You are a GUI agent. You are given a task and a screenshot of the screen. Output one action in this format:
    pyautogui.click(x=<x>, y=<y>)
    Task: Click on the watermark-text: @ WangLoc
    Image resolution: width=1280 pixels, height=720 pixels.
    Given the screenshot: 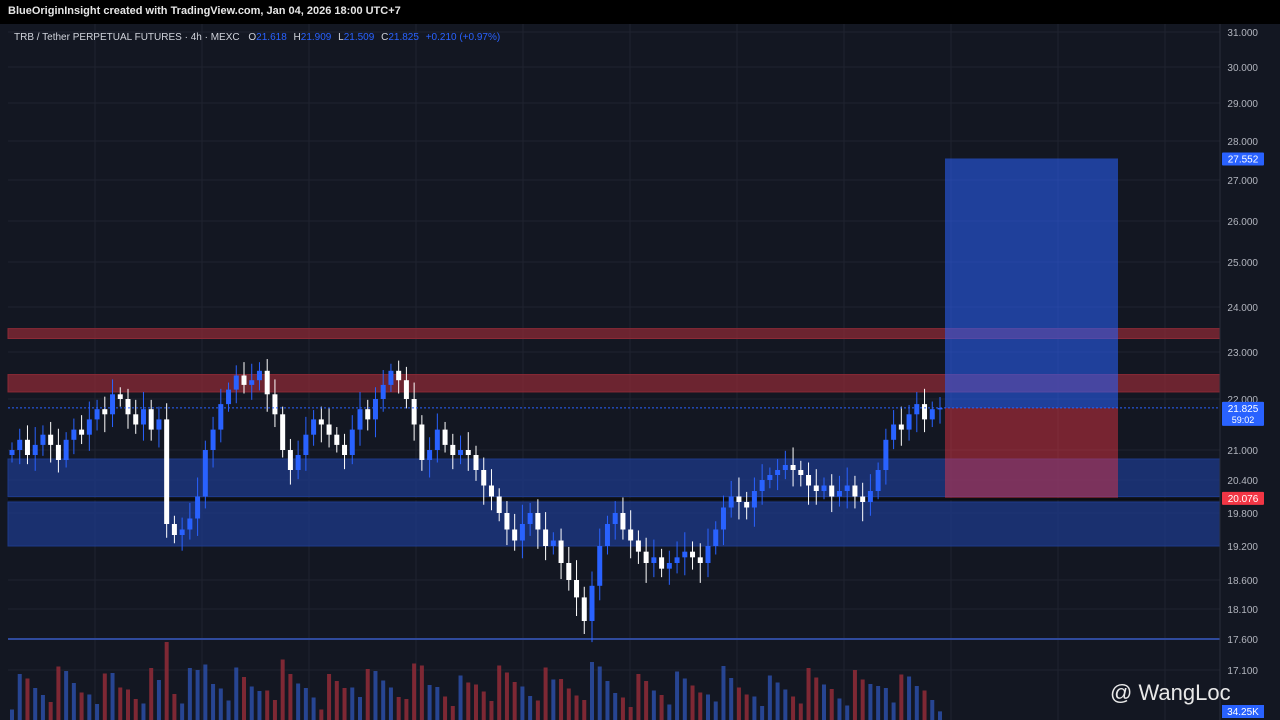 What is the action you would take?
    pyautogui.click(x=1170, y=692)
    